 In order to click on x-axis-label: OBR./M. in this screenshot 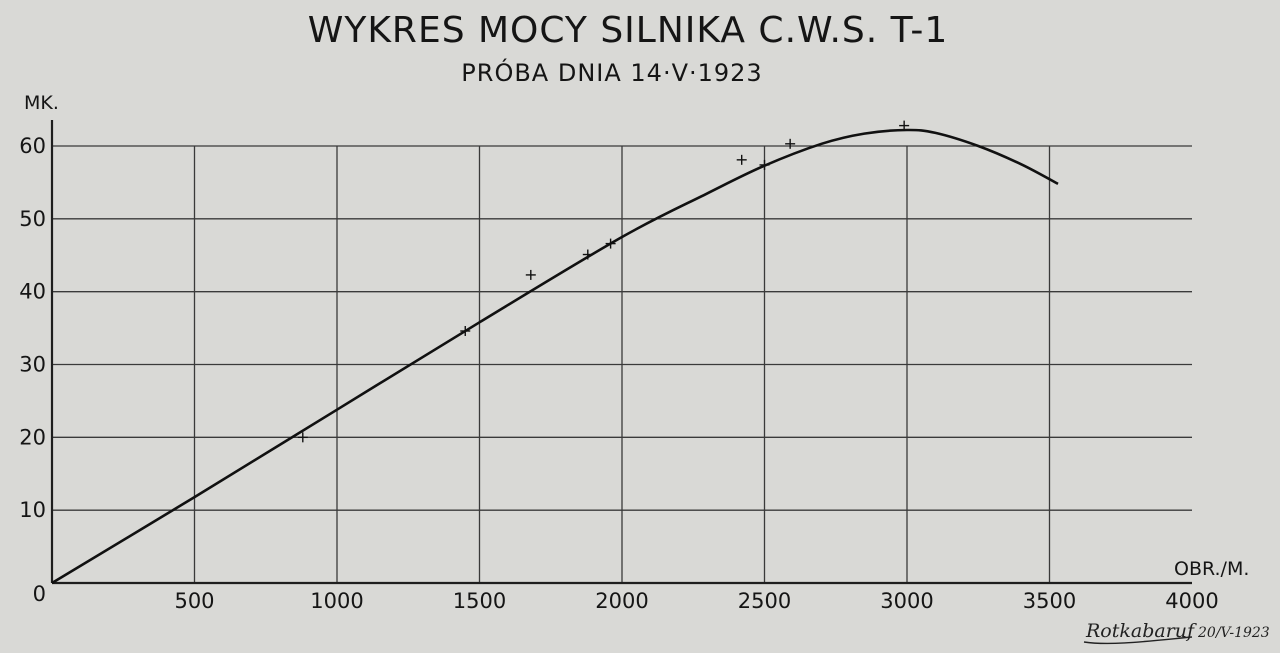, I will do `click(1211, 569)`.